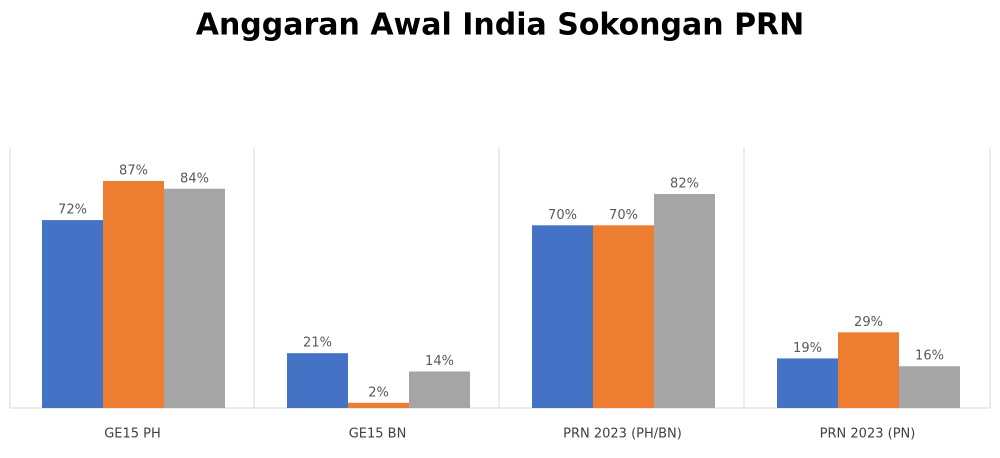 The height and width of the screenshot is (458, 1000). I want to click on x-tick-label: GE15 PH, so click(132, 434).